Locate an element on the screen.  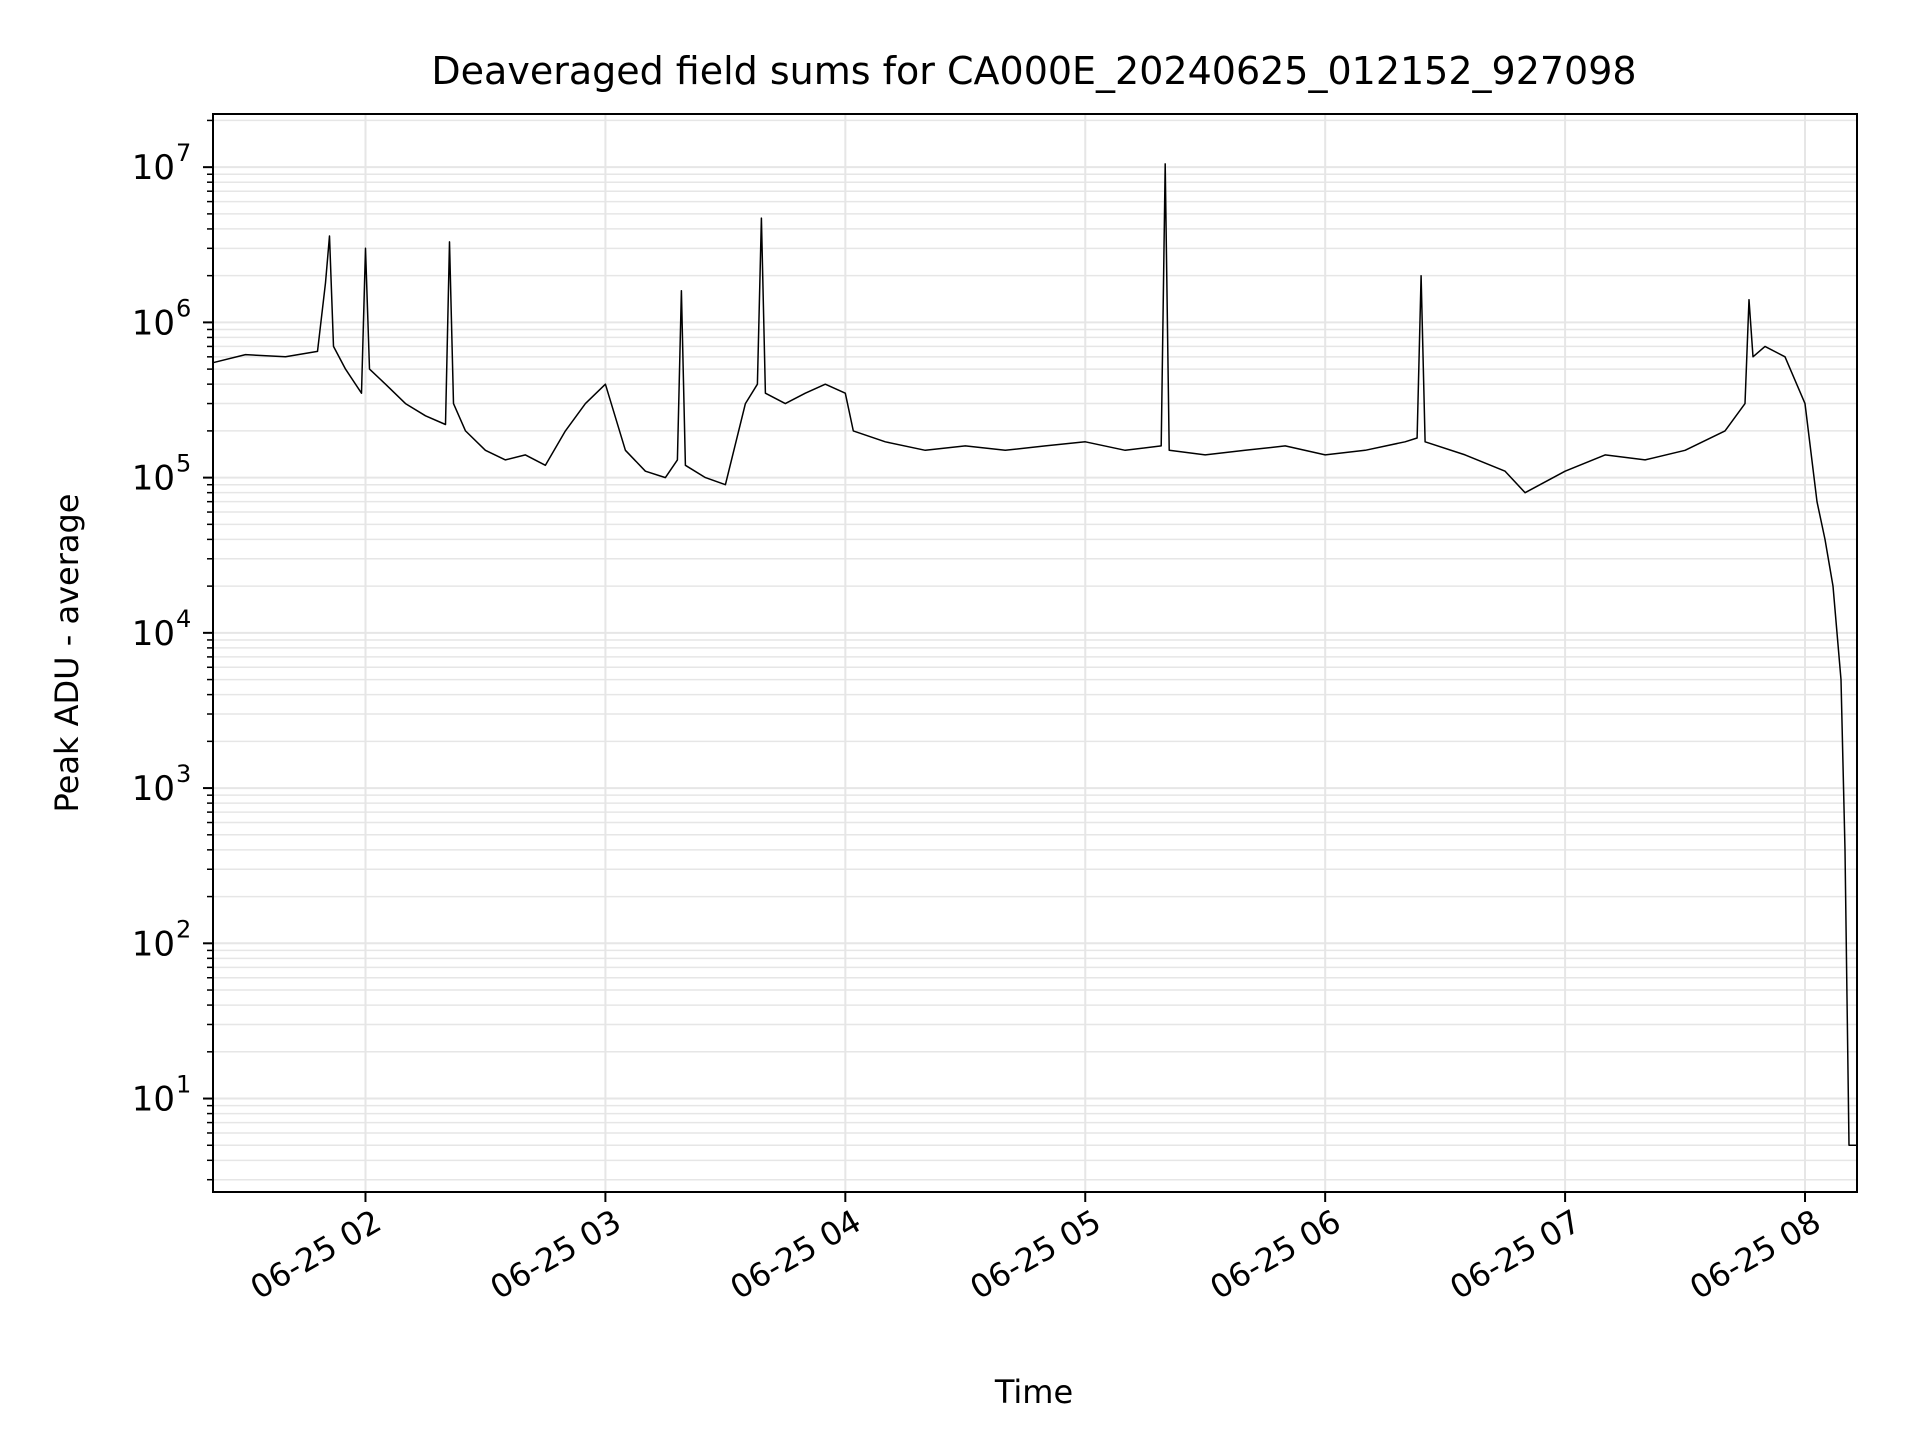
y-tick-exponent: 3 is located at coordinates (183, 774).